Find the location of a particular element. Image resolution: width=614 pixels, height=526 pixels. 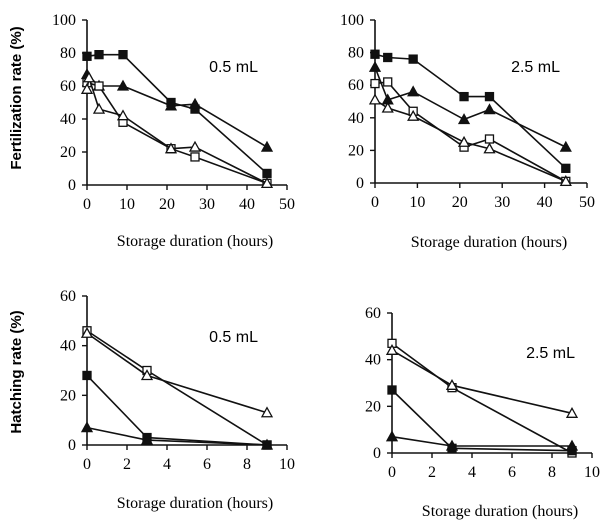

volume-annotation: 0.5 mL is located at coordinates (233, 67).